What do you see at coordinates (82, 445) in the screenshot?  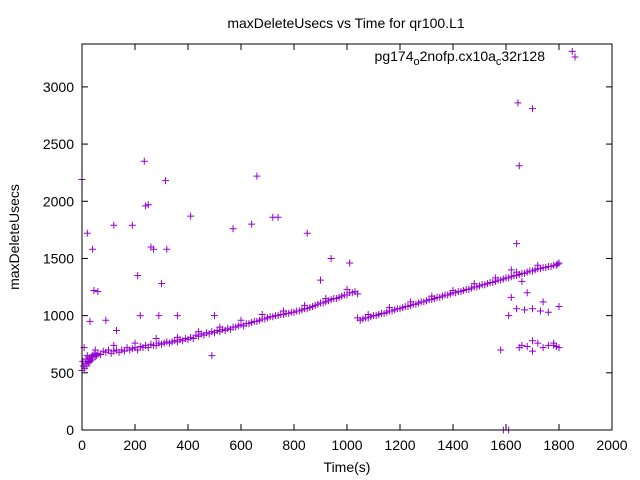 I see `x-tick-label-0: 0` at bounding box center [82, 445].